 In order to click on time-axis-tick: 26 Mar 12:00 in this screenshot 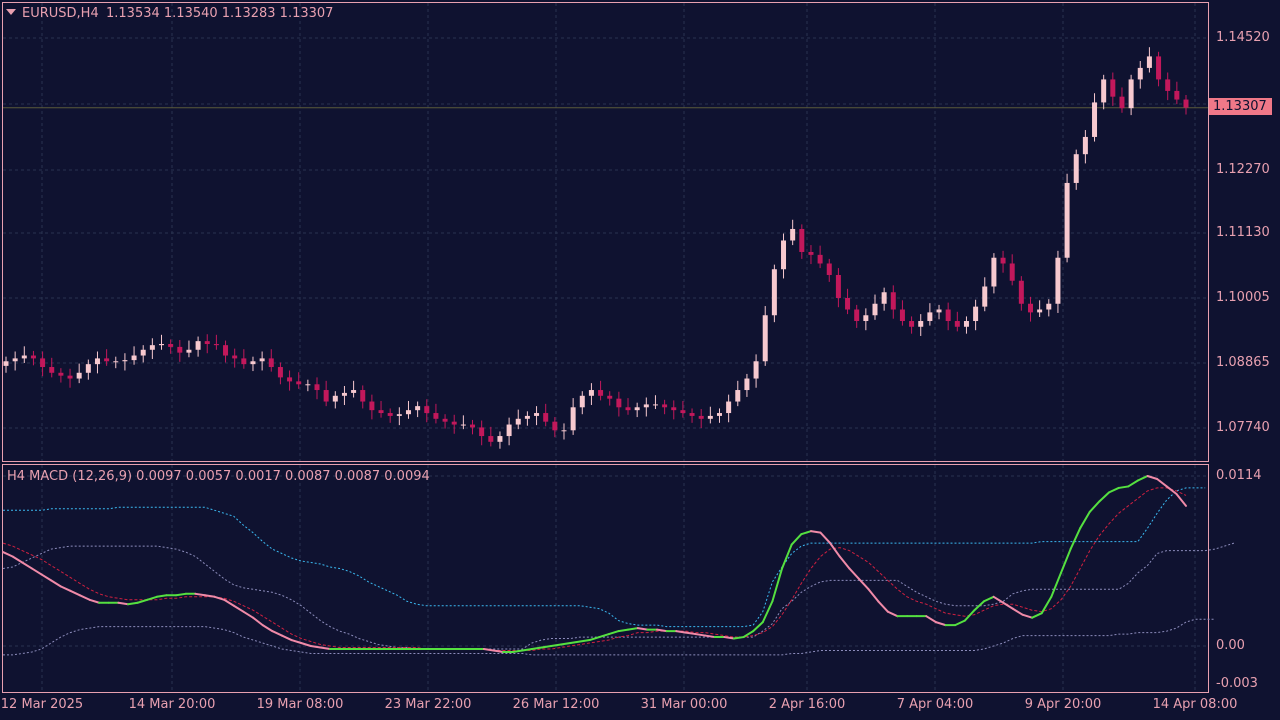, I will do `click(556, 704)`.